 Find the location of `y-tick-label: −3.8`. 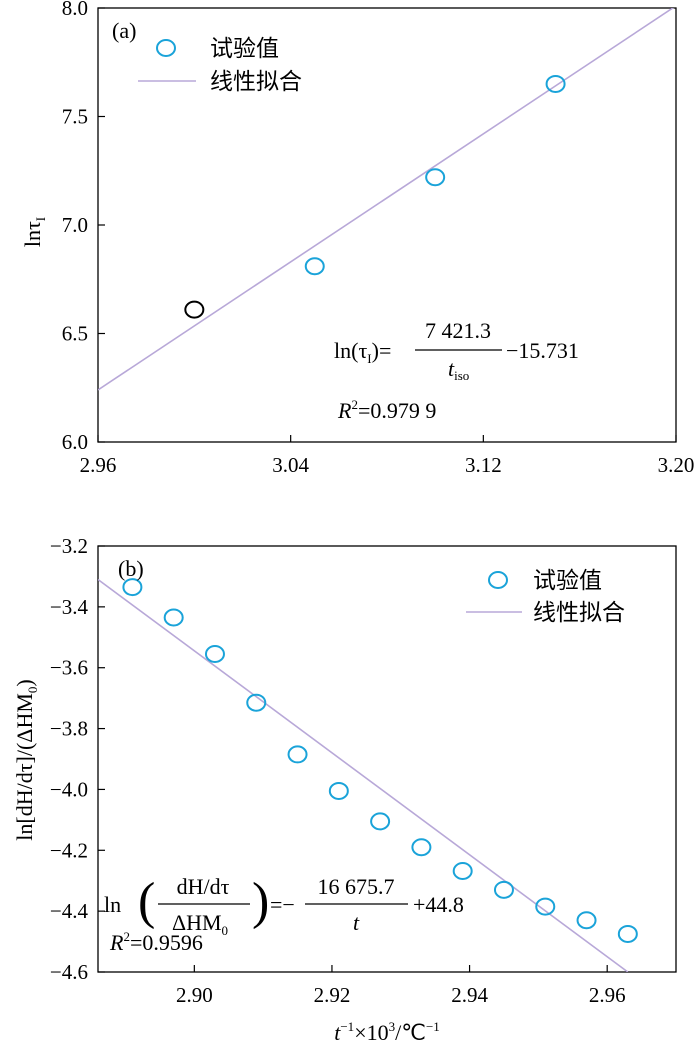

y-tick-label: −3.8 is located at coordinates (69, 729).